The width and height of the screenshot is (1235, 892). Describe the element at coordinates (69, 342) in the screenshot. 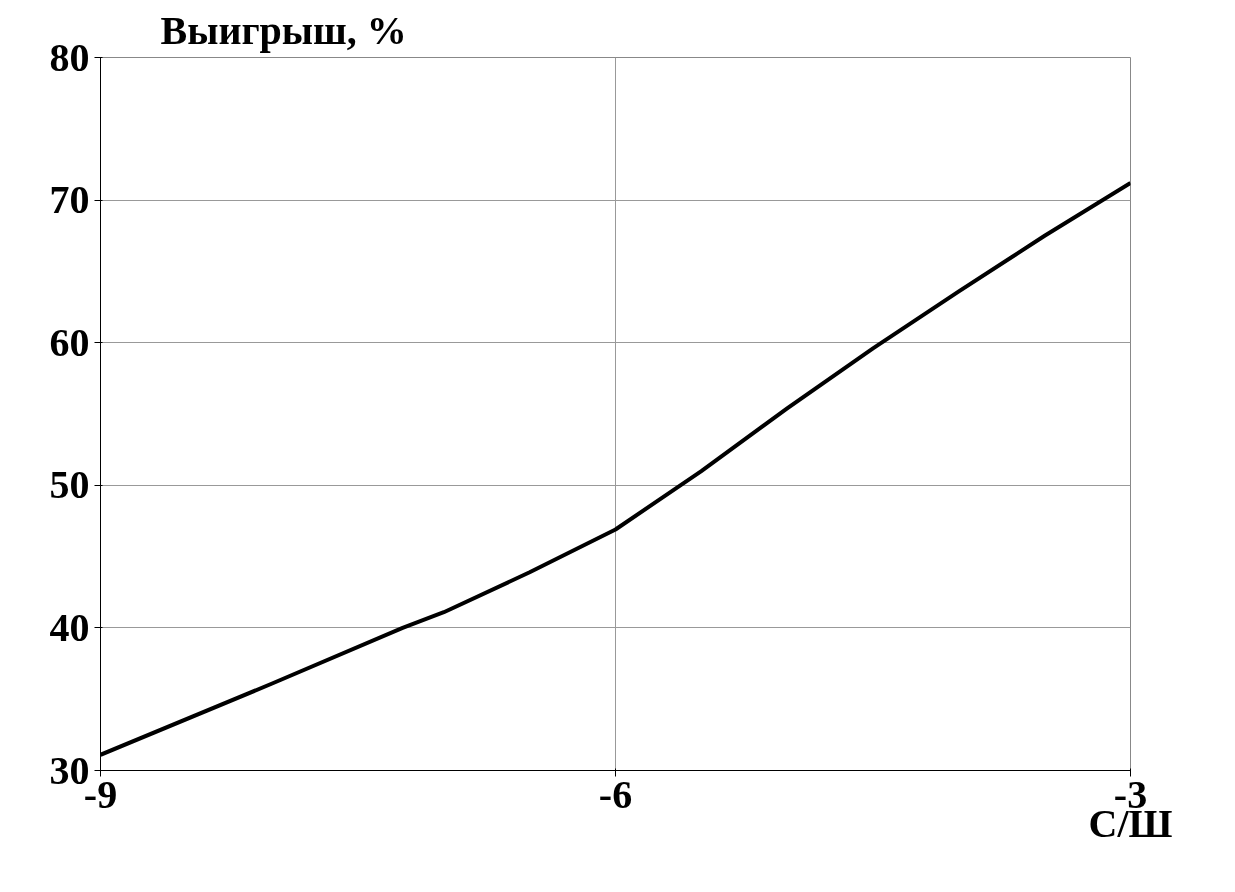

I see `y-tick-label: 60` at that location.